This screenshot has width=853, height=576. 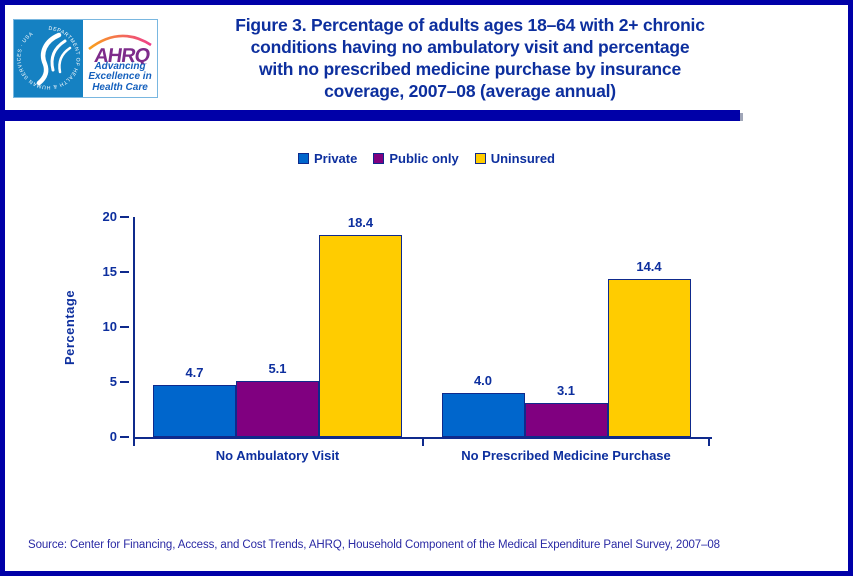 I want to click on y-axis-title: Percentage, so click(x=70, y=327).